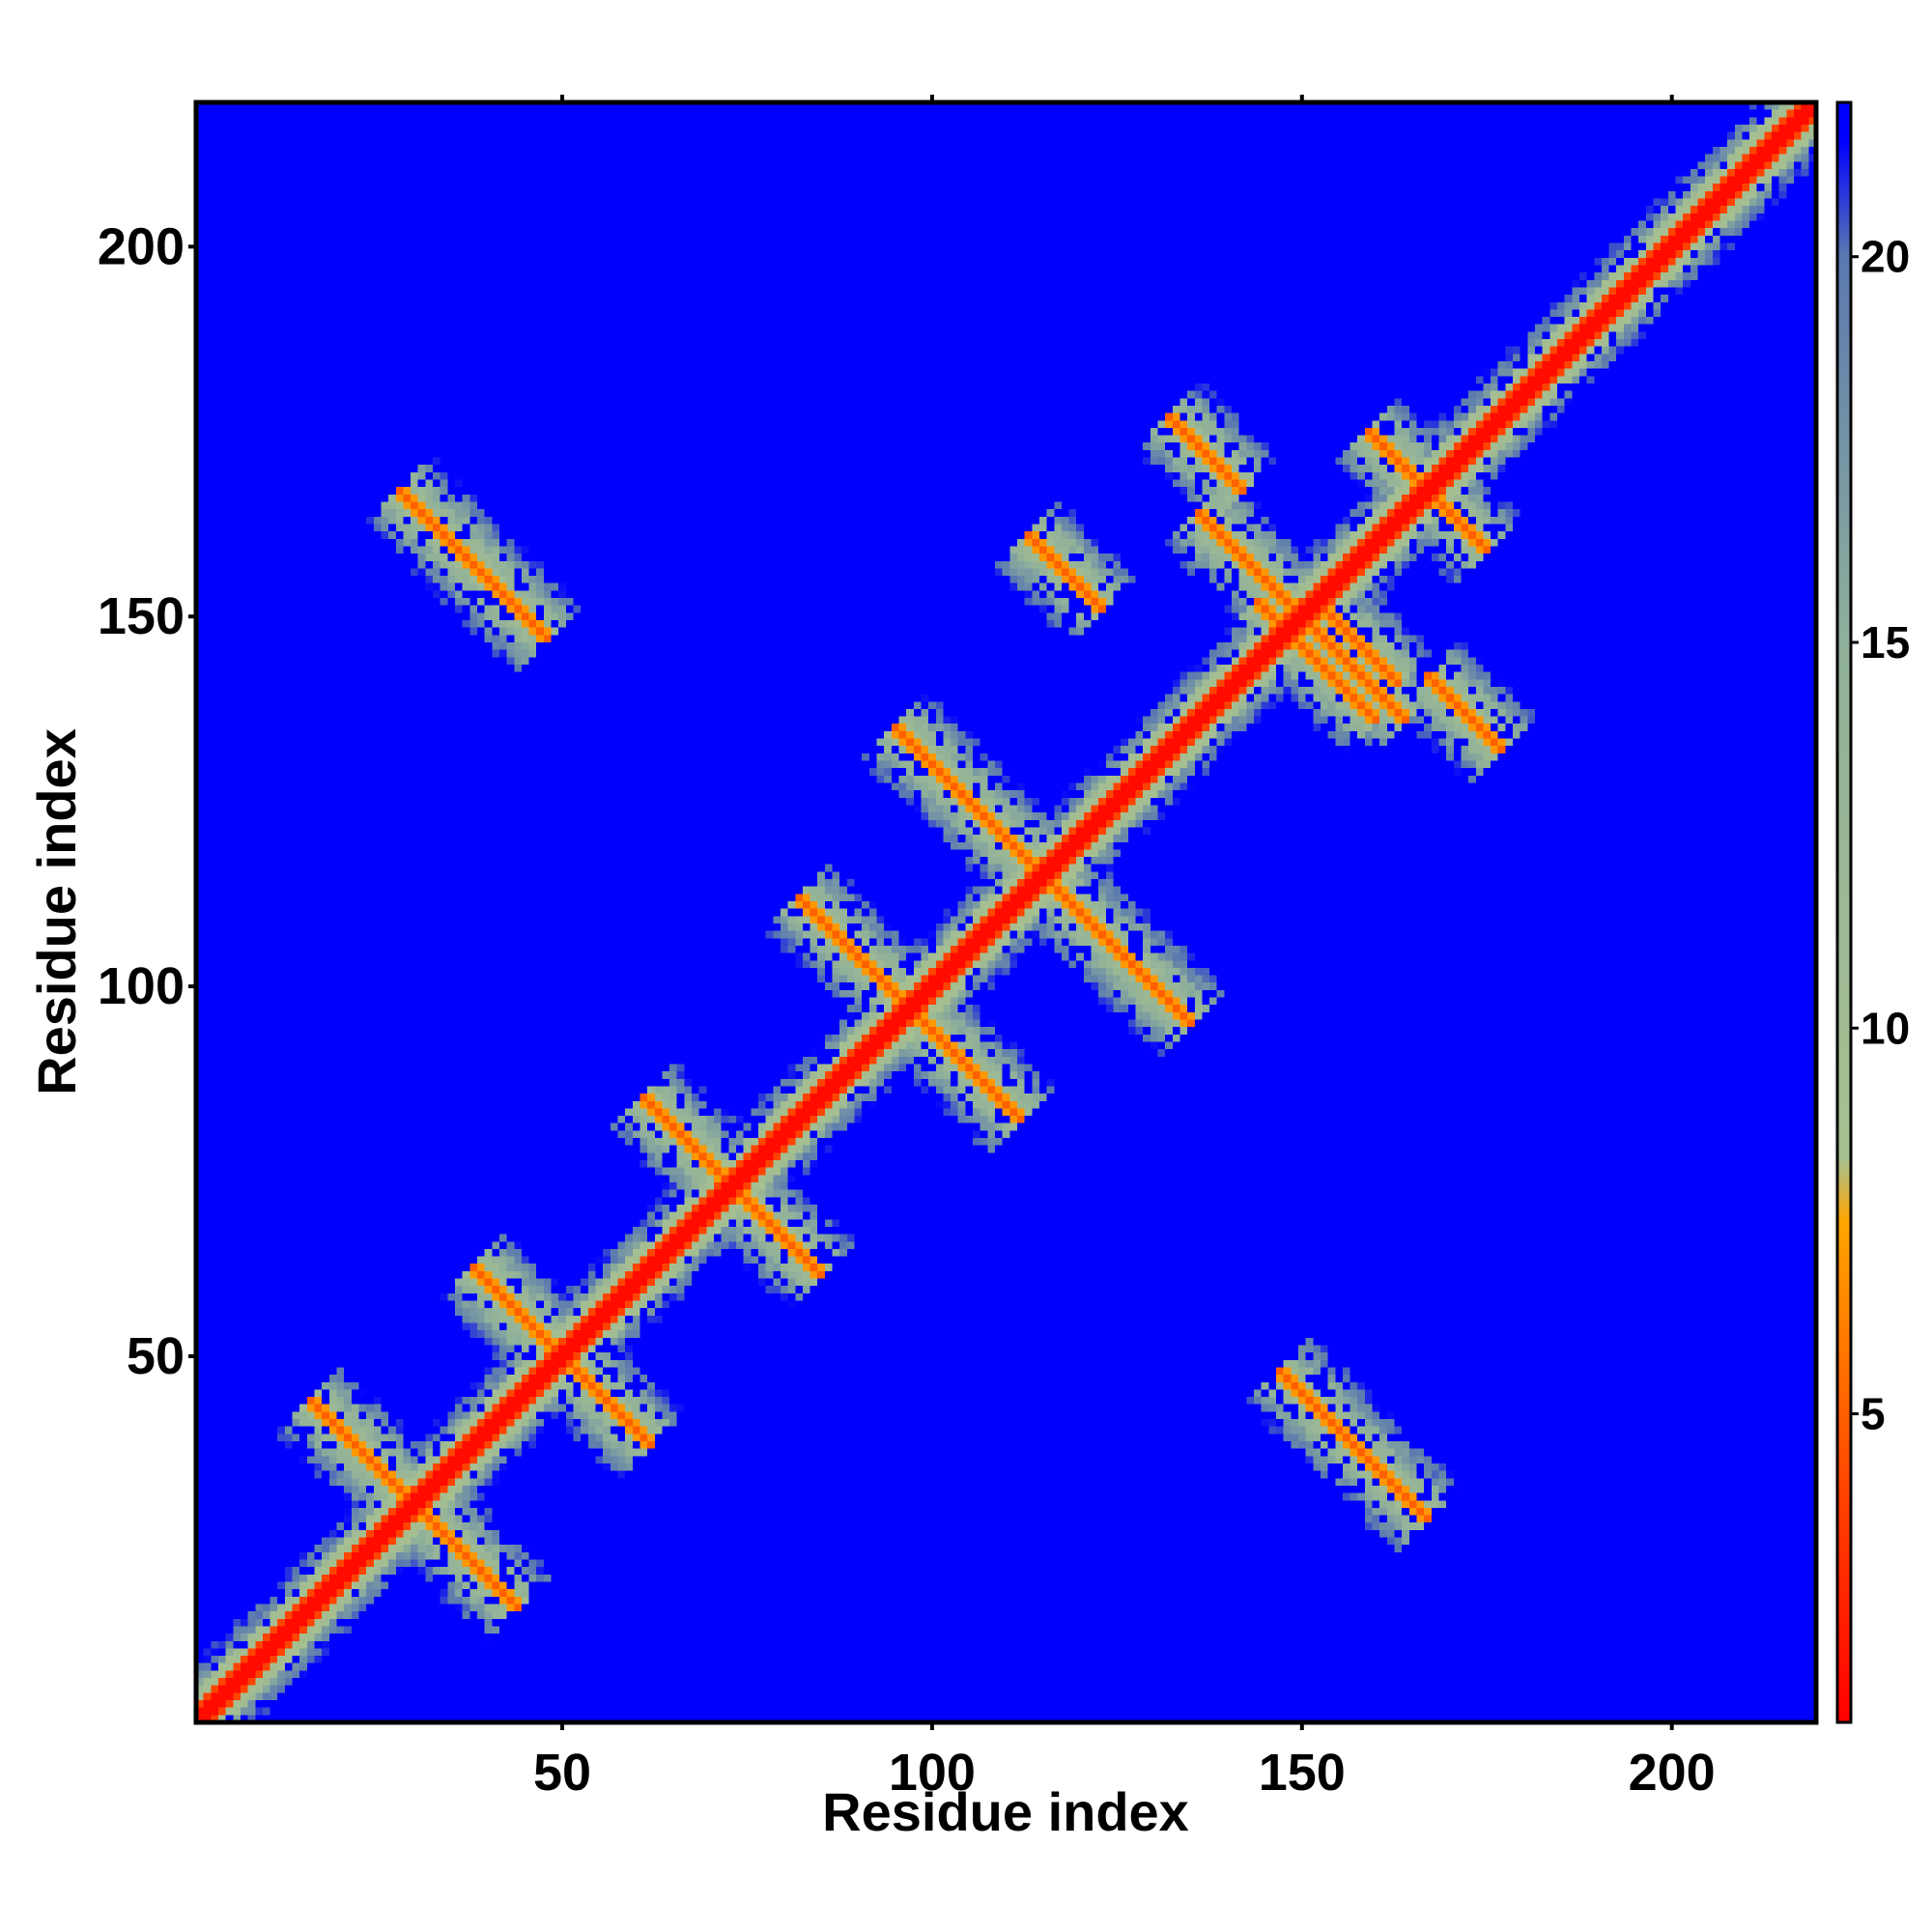 The width and height of the screenshot is (1932, 1932). Describe the element at coordinates (1873, 1414) in the screenshot. I see `colorbar-tick-label: 5` at that location.